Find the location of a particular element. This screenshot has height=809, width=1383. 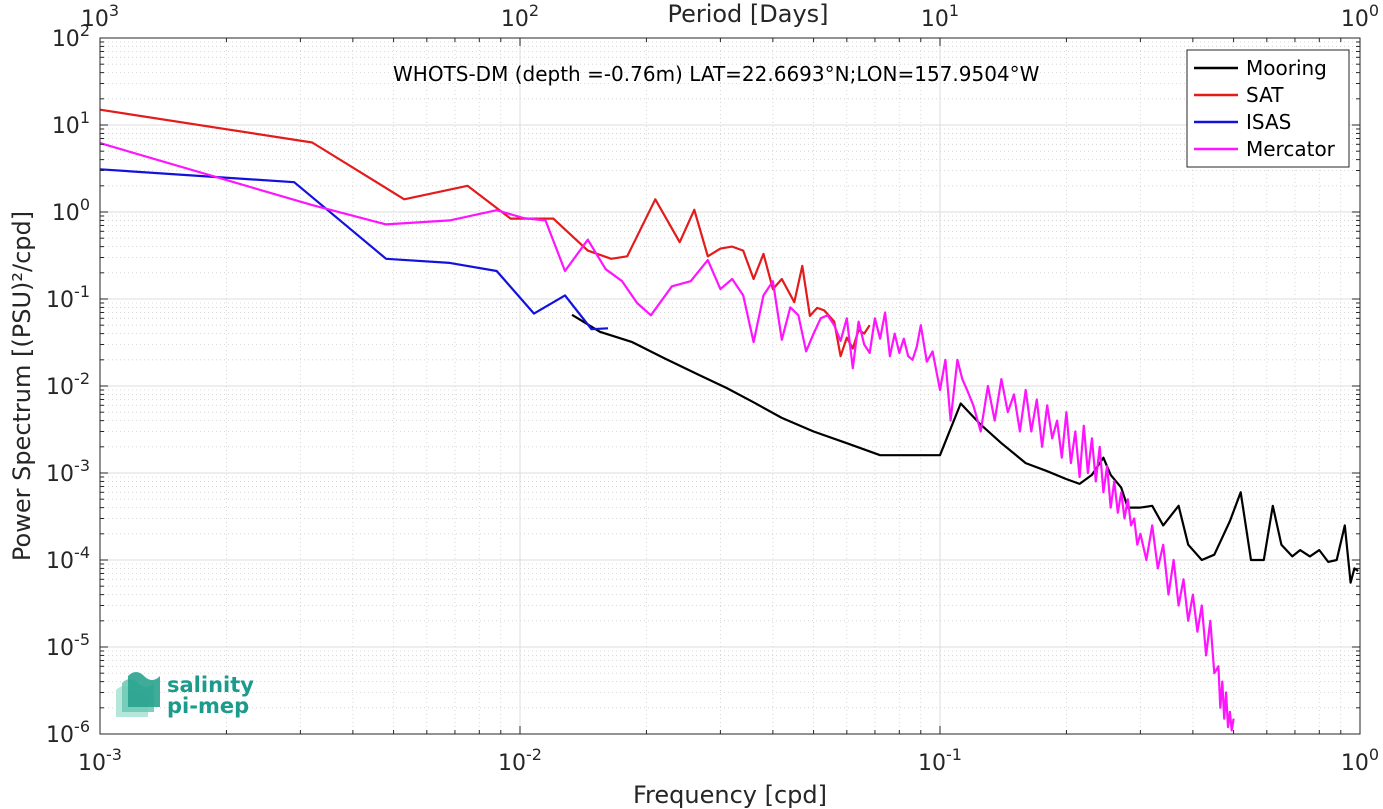

y-tick-label: 10⁰ is located at coordinates (71, 210).